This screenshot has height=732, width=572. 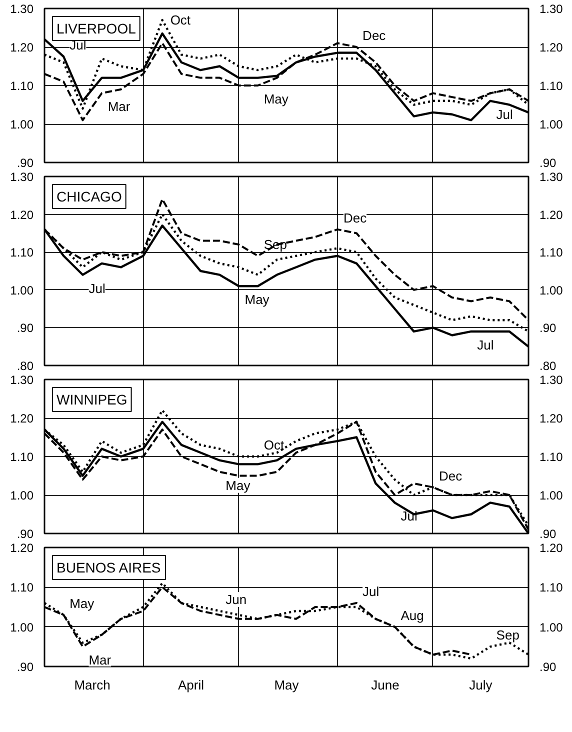 What do you see at coordinates (108, 568) in the screenshot?
I see `text: BUENOS AIRES` at bounding box center [108, 568].